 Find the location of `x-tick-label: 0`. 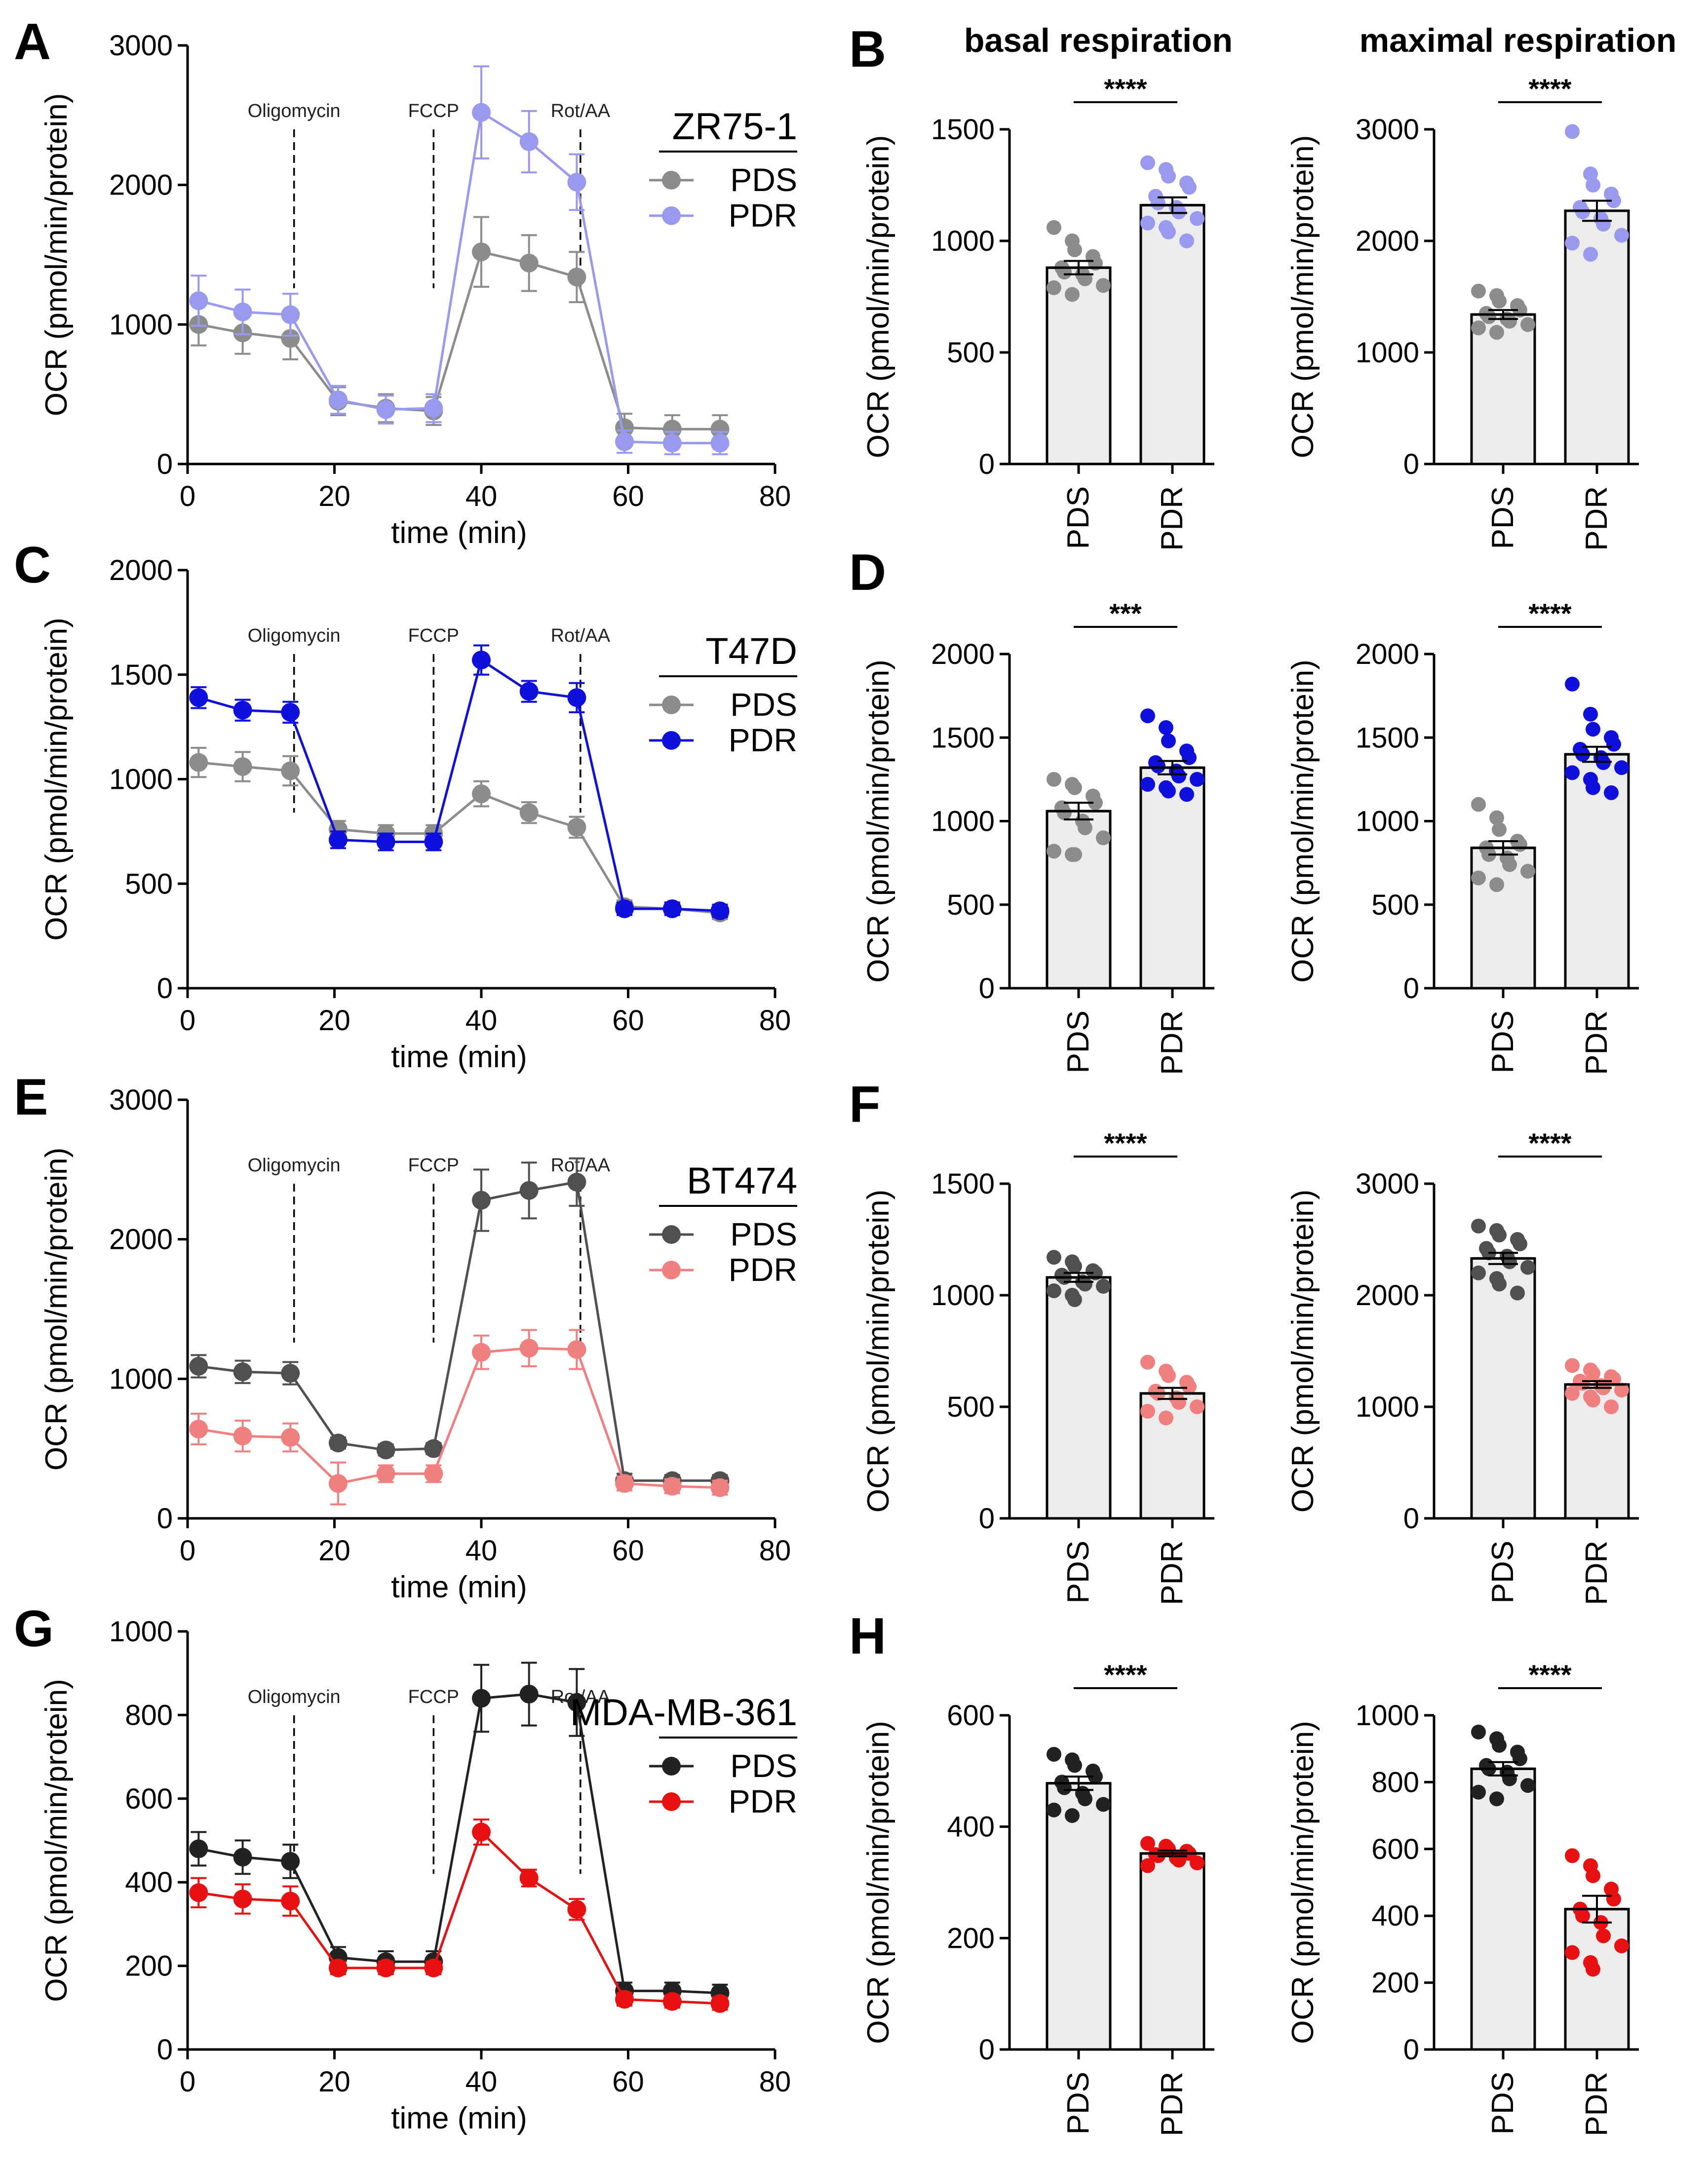

x-tick-label: 0 is located at coordinates (187, 1021).